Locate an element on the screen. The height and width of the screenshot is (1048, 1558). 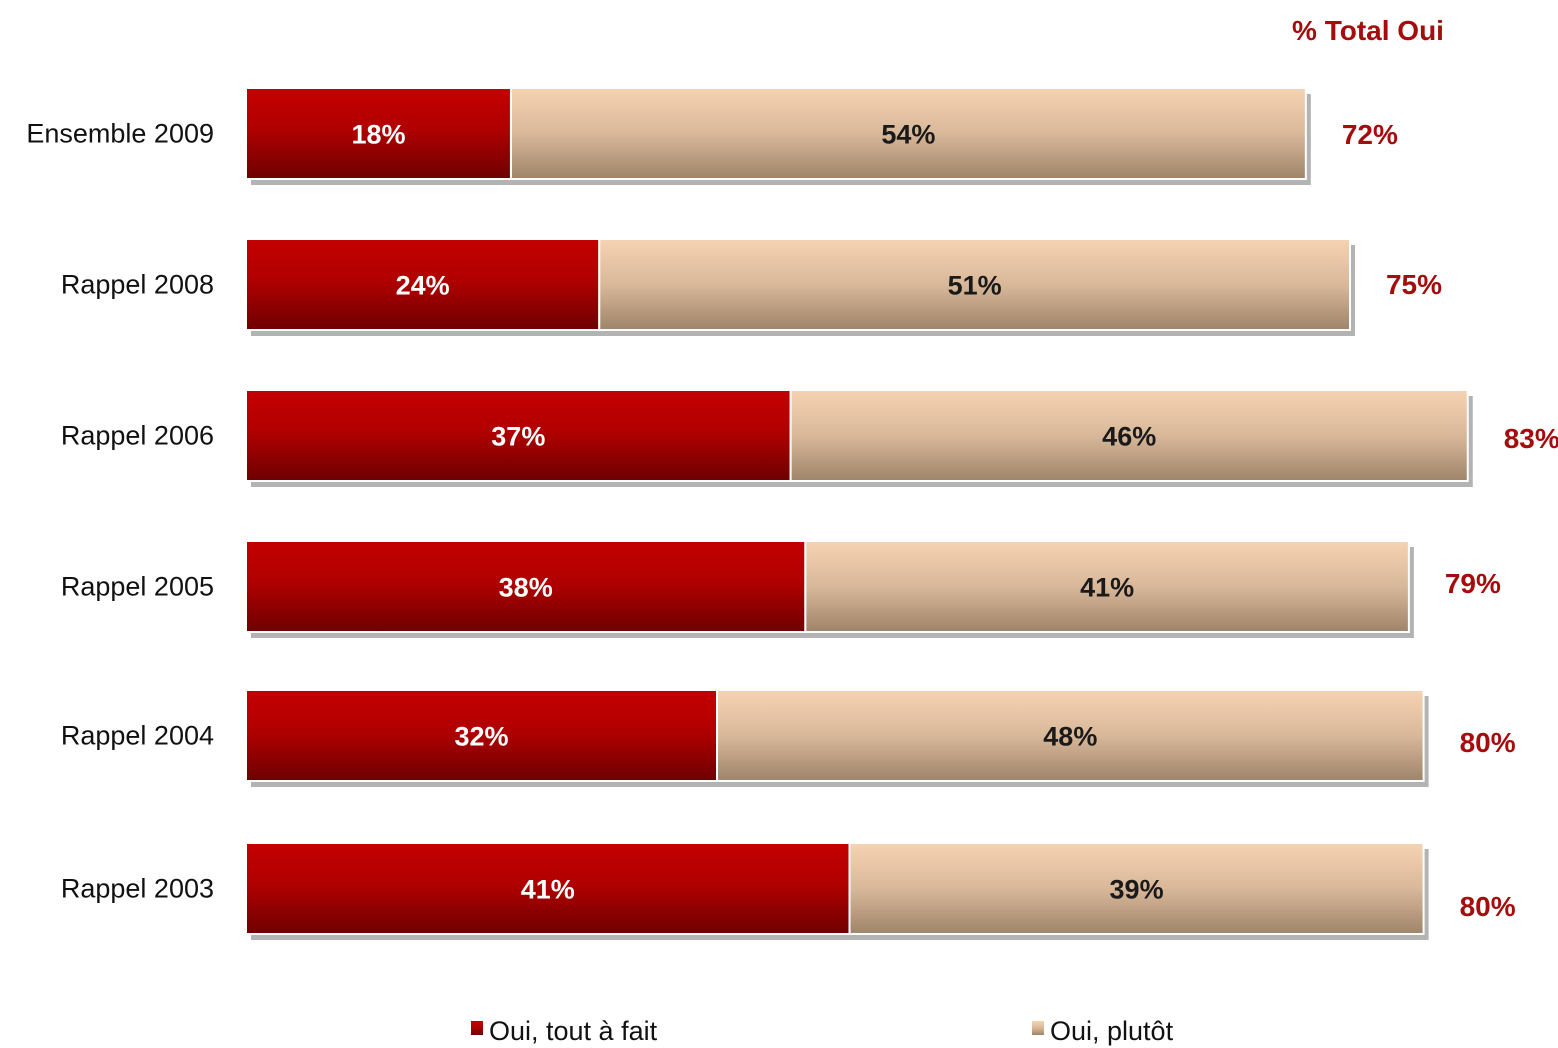
bar-oui-tout-fait-rappel-2003 is located at coordinates (548, 888).